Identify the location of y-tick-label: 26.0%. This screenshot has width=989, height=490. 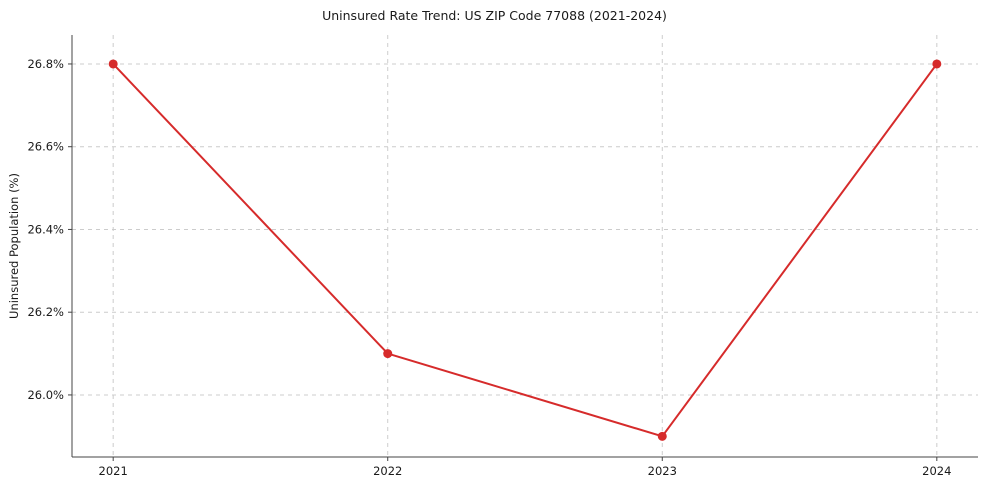
(45, 395).